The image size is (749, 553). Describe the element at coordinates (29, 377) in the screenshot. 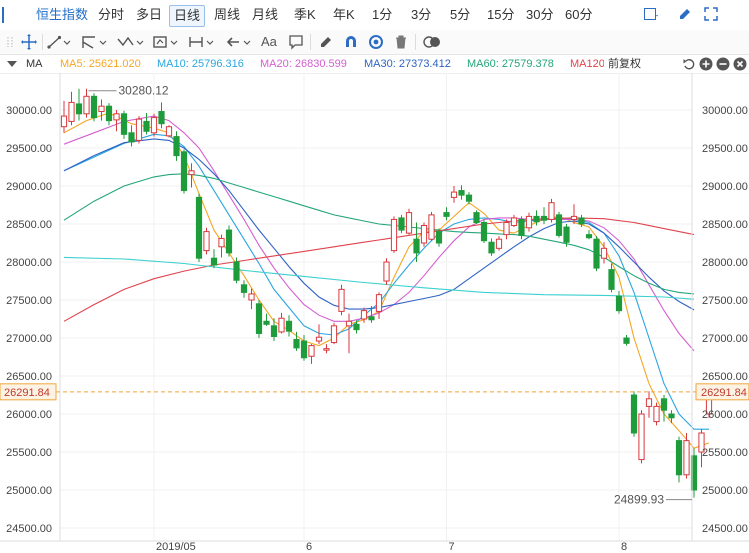

I see `y-tick-label-left: 26500.00` at that location.